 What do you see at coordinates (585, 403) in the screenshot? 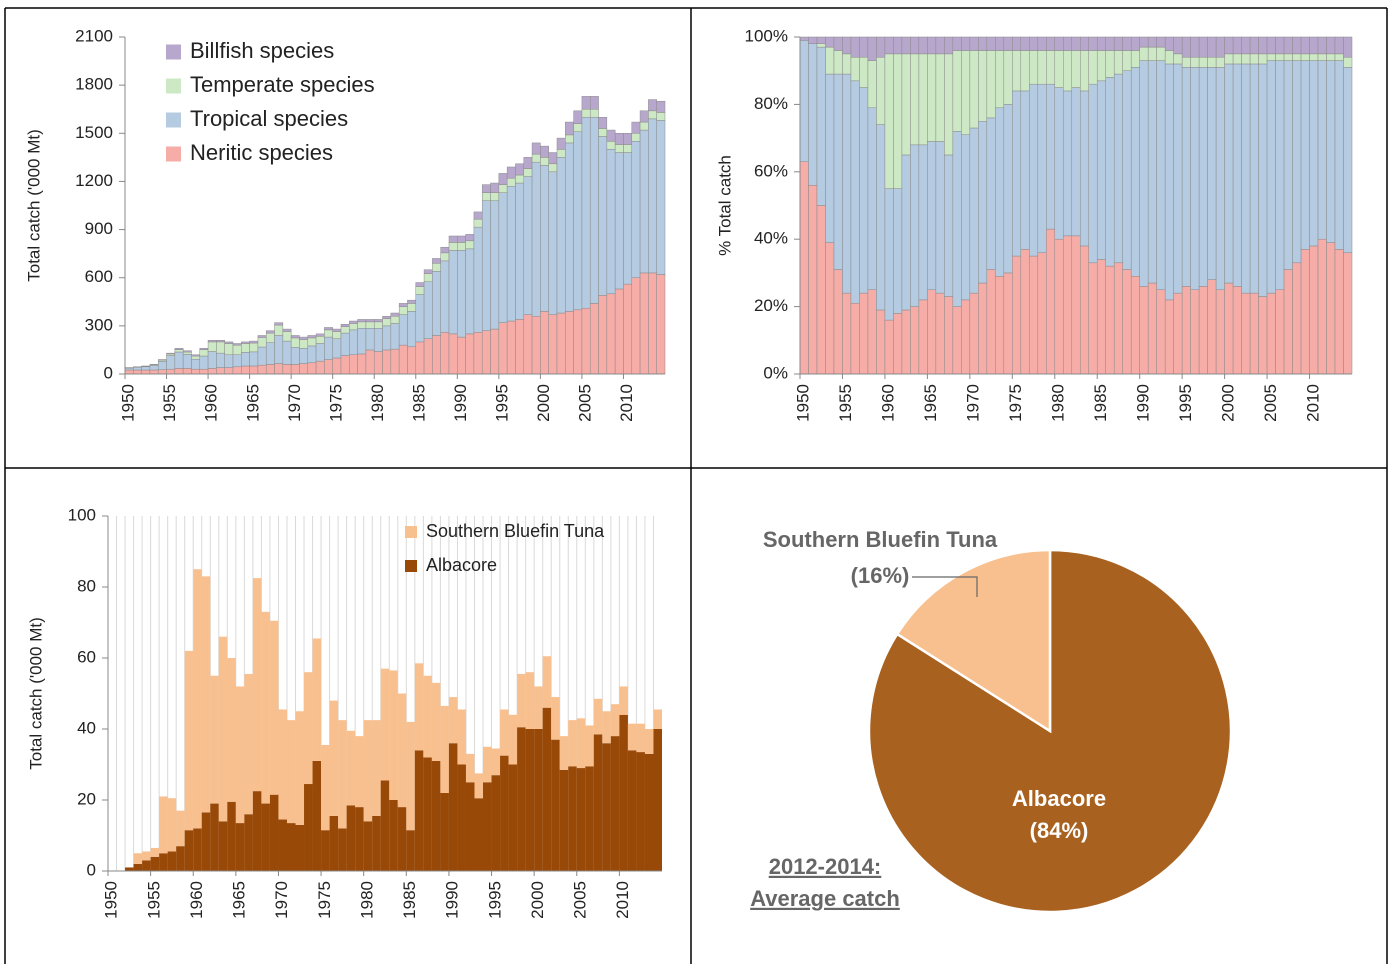
I see `x-tick-label: 2005` at bounding box center [585, 403].